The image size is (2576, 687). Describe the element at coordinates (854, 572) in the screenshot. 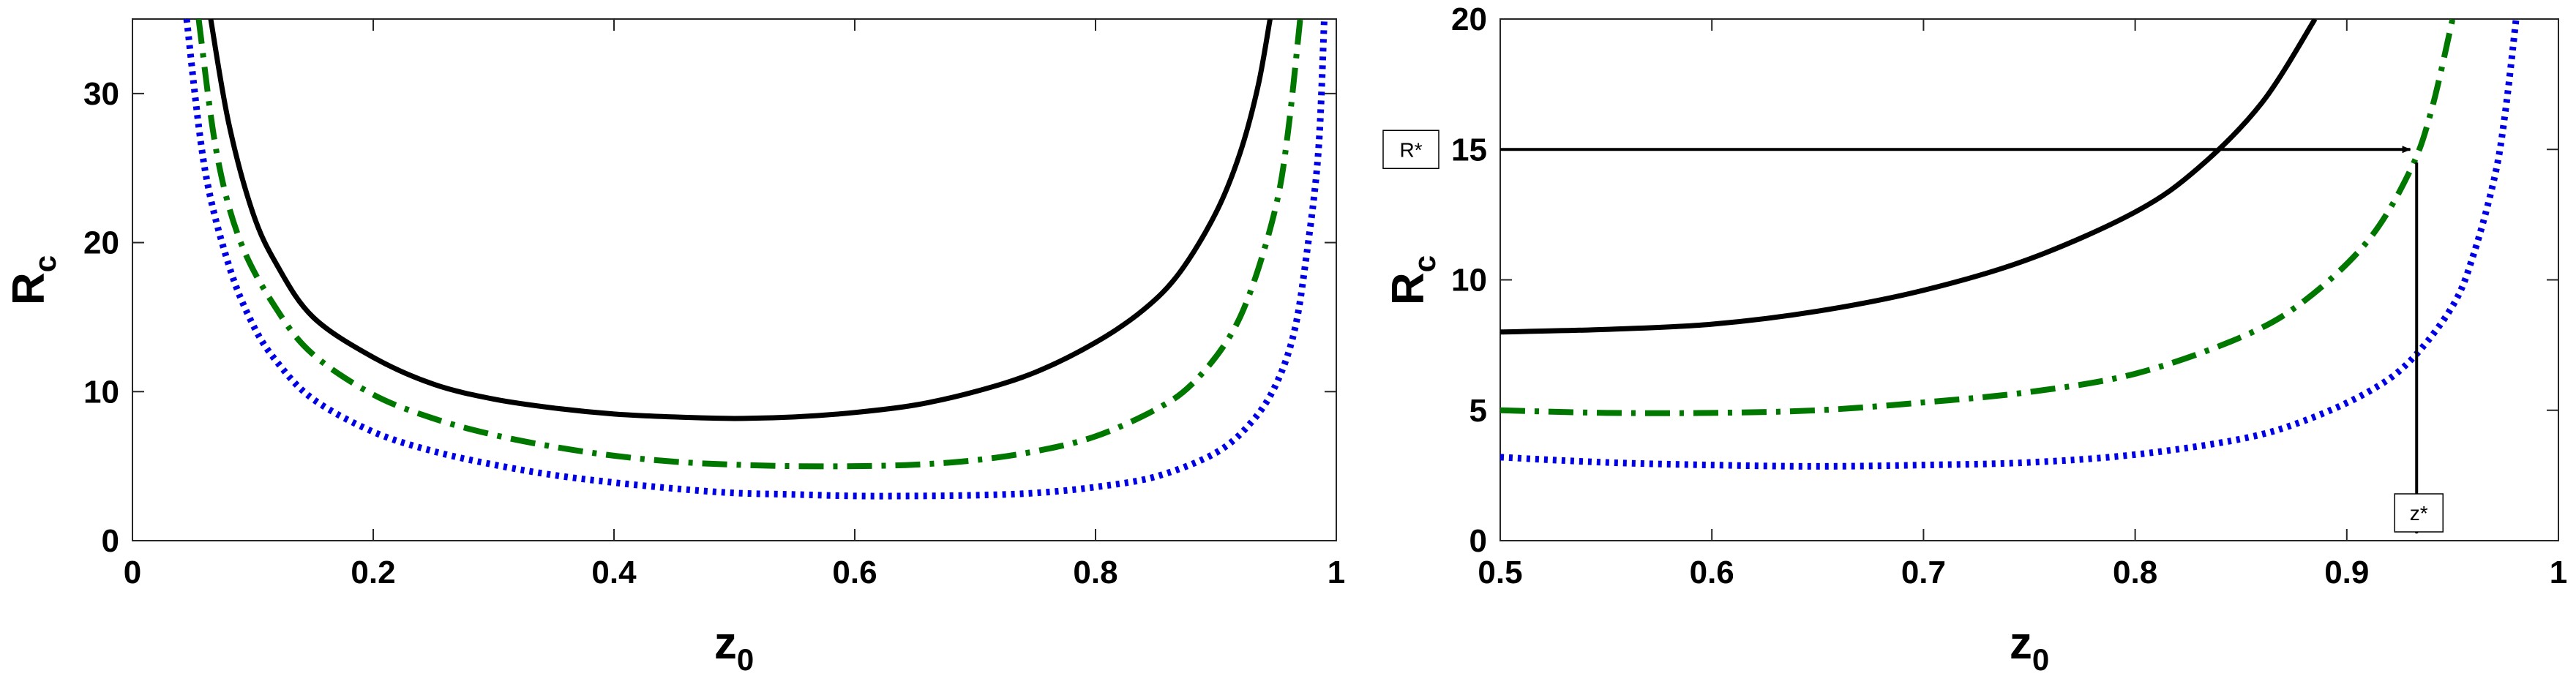

I see `left-x-tick-label: 0.6` at that location.